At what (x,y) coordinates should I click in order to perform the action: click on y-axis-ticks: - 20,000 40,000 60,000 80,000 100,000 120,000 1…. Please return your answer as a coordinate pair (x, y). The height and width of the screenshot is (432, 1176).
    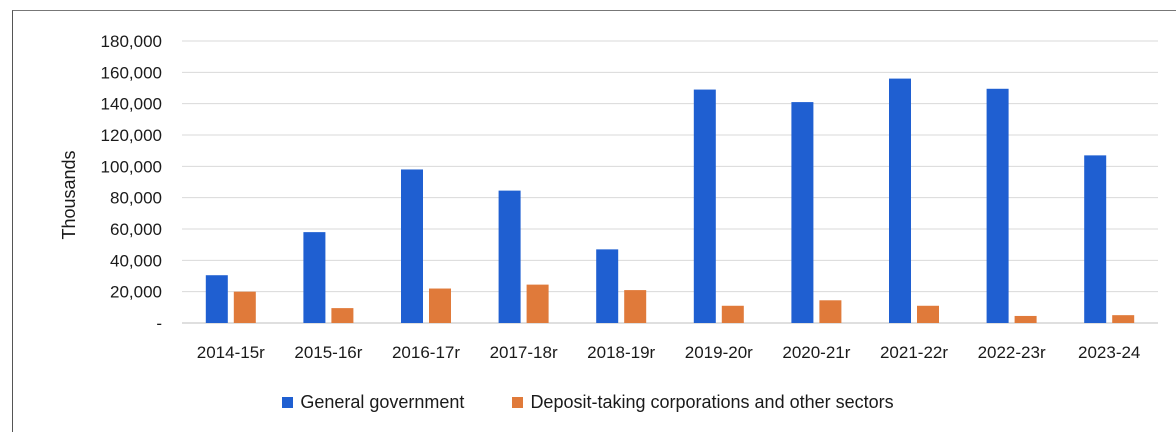
    Looking at the image, I should click on (131, 182).